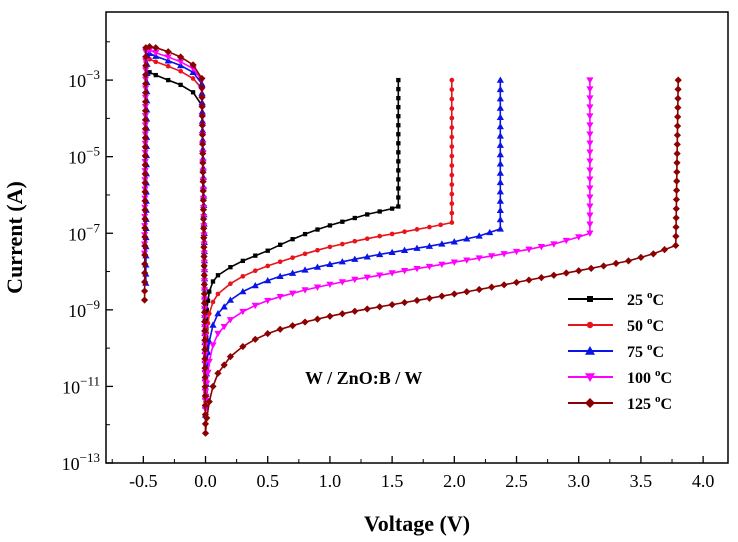 Image resolution: width=738 pixels, height=542 pixels. Describe the element at coordinates (616, 299) in the screenshot. I see `legend-item: 25 oC` at that location.